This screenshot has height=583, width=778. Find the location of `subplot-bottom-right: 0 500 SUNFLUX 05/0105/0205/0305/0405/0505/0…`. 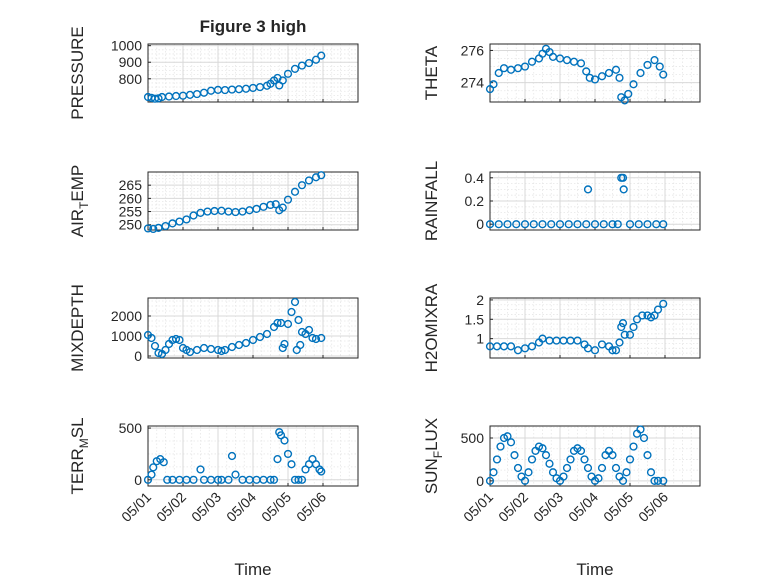

subplot-bottom-right: 0 500 SUNFLUX 05/0105/0205/0305/0405/0505/0… is located at coordinates (561, 498).